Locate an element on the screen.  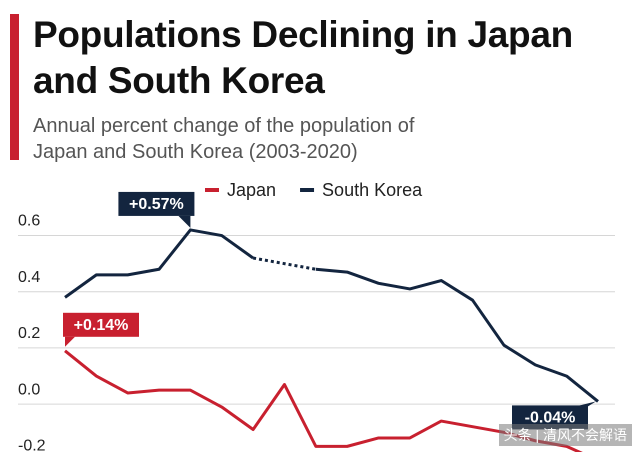
accent-bar is located at coordinates (14, 87).